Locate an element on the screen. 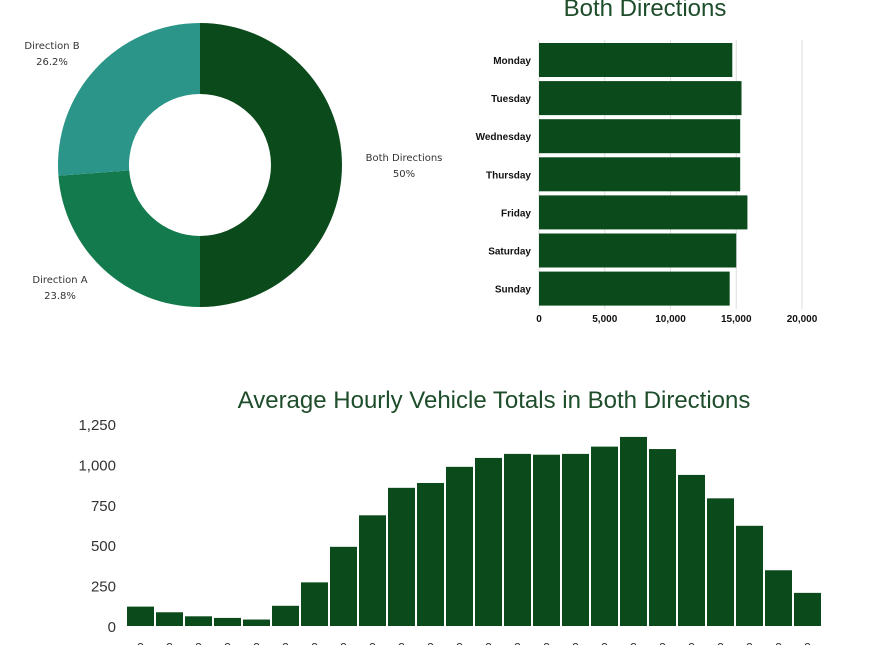  vbar-y-tick-label: 0 is located at coordinates (112, 627).